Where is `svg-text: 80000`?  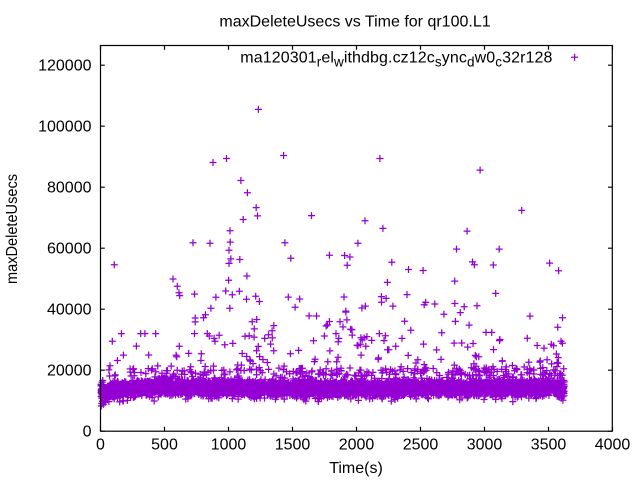 svg-text: 80000 is located at coordinates (69, 188).